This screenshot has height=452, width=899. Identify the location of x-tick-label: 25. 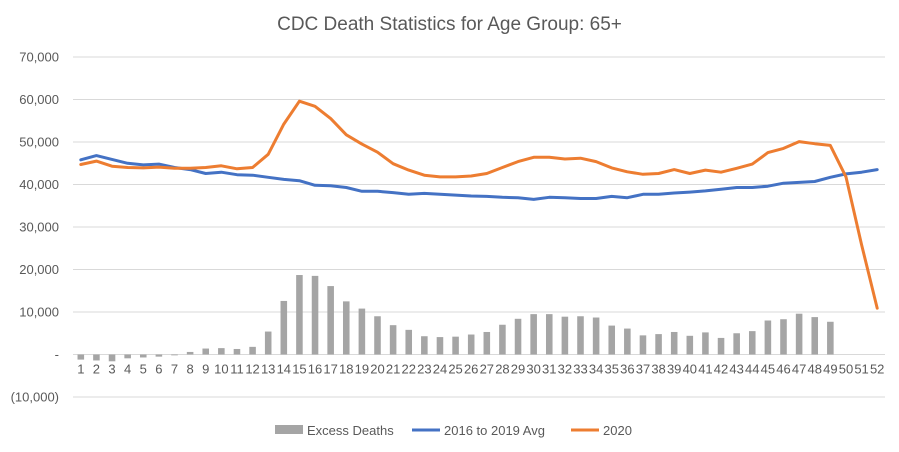
(455, 369).